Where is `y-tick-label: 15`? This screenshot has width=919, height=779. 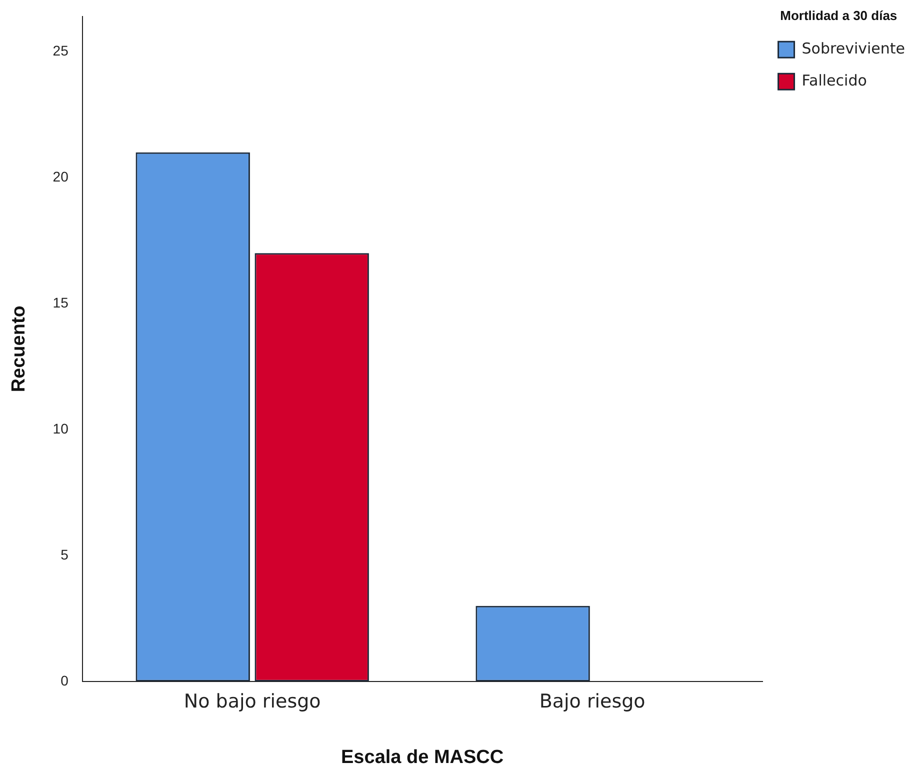
y-tick-label: 15 is located at coordinates (60, 302).